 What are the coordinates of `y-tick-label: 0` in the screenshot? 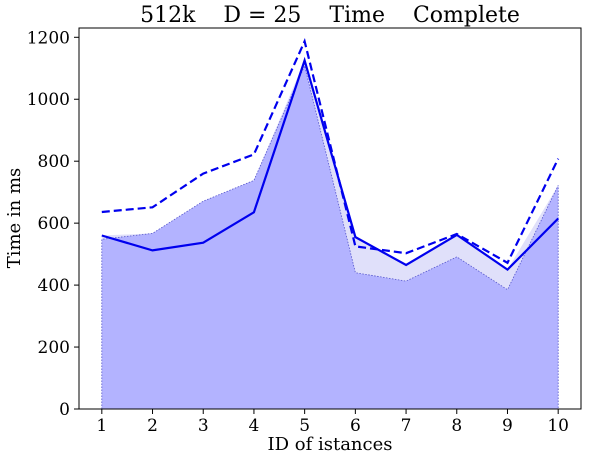 It's located at (64, 410).